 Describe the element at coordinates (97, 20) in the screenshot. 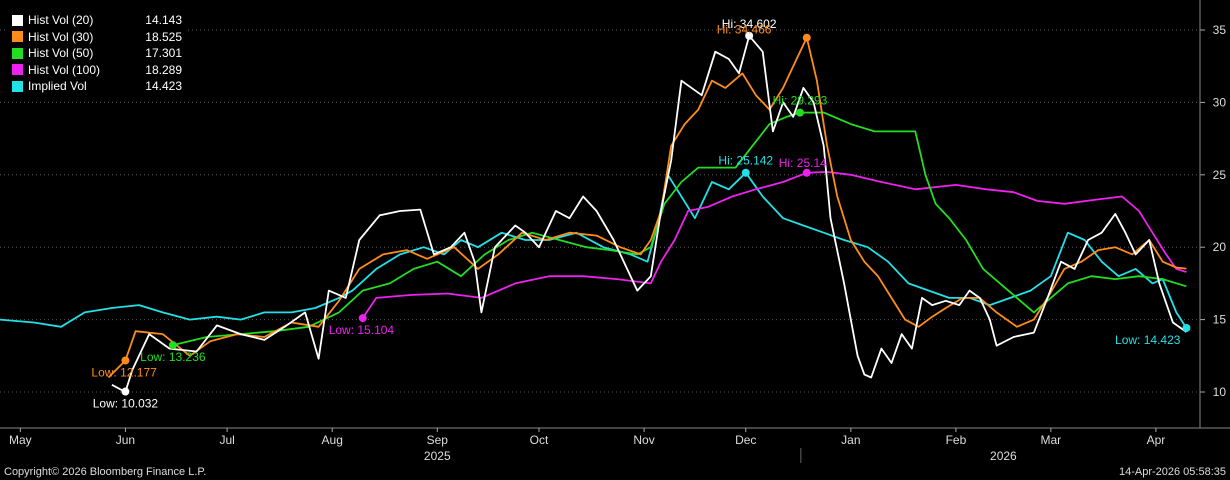

I see `legend-item-hist-vol-20: Hist Vol (20) 14.143` at that location.